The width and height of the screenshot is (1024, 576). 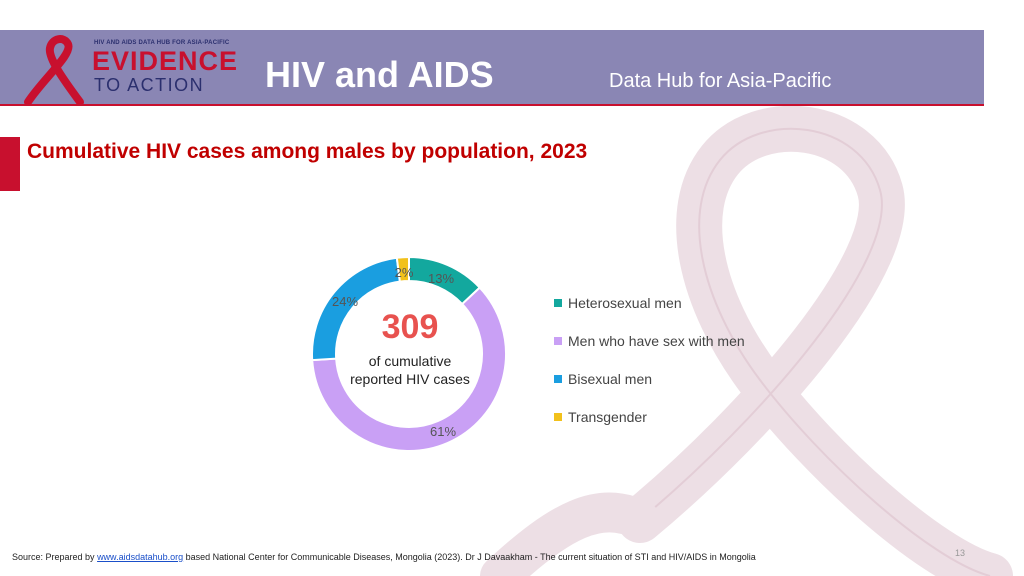 What do you see at coordinates (54, 69) in the screenshot?
I see `red-ribbon-icon` at bounding box center [54, 69].